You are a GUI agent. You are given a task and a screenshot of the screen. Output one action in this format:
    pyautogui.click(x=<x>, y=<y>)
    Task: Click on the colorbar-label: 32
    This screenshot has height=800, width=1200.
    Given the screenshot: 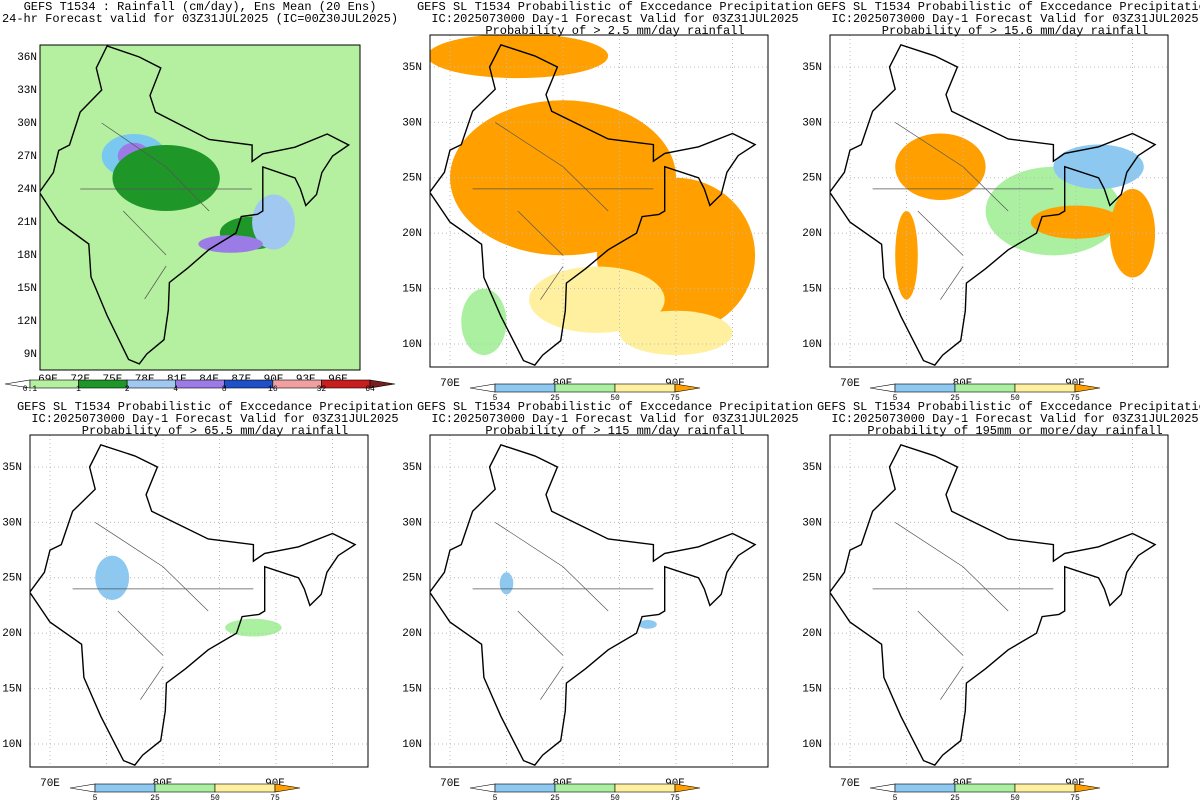 What is the action you would take?
    pyautogui.click(x=322, y=389)
    